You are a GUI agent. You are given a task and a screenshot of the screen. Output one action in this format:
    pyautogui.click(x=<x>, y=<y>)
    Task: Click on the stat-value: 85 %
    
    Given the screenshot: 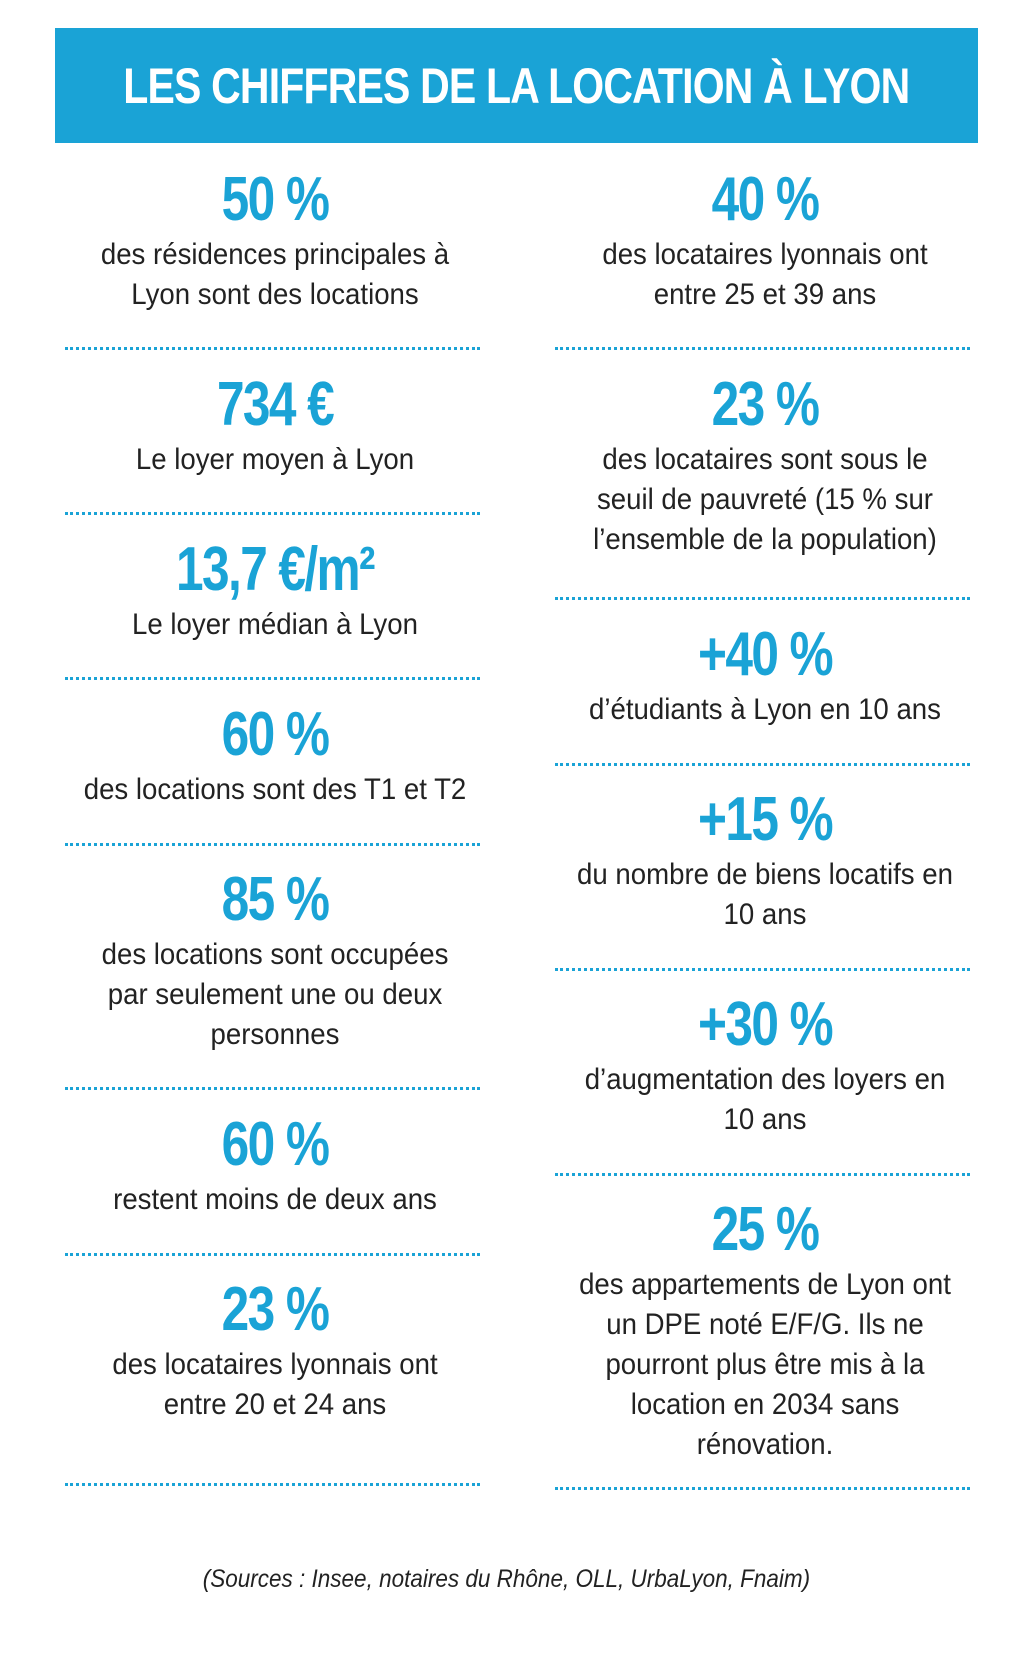 What is the action you would take?
    pyautogui.click(x=275, y=899)
    